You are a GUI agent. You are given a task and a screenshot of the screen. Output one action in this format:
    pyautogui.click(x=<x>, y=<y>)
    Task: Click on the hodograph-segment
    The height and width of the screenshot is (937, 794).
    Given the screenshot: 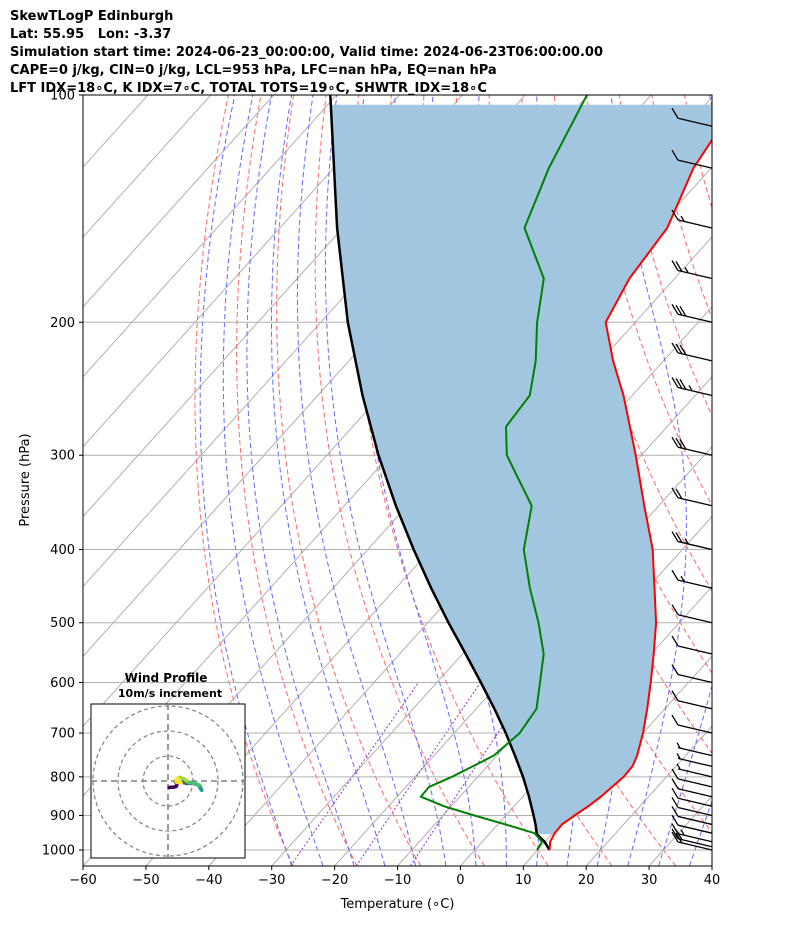 What is the action you would take?
    pyautogui.click(x=179, y=782)
    